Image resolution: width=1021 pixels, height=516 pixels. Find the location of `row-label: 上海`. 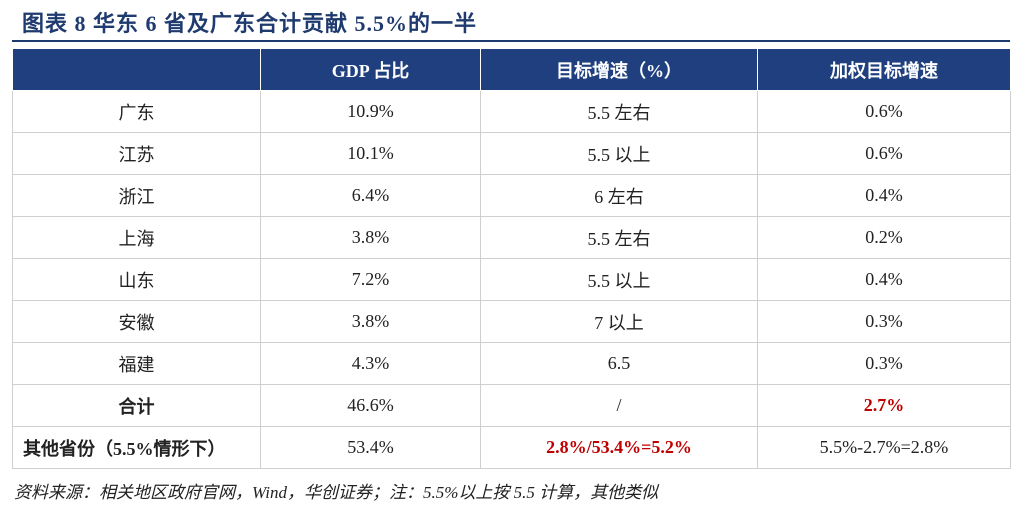

row-label: 上海 is located at coordinates (136, 237).